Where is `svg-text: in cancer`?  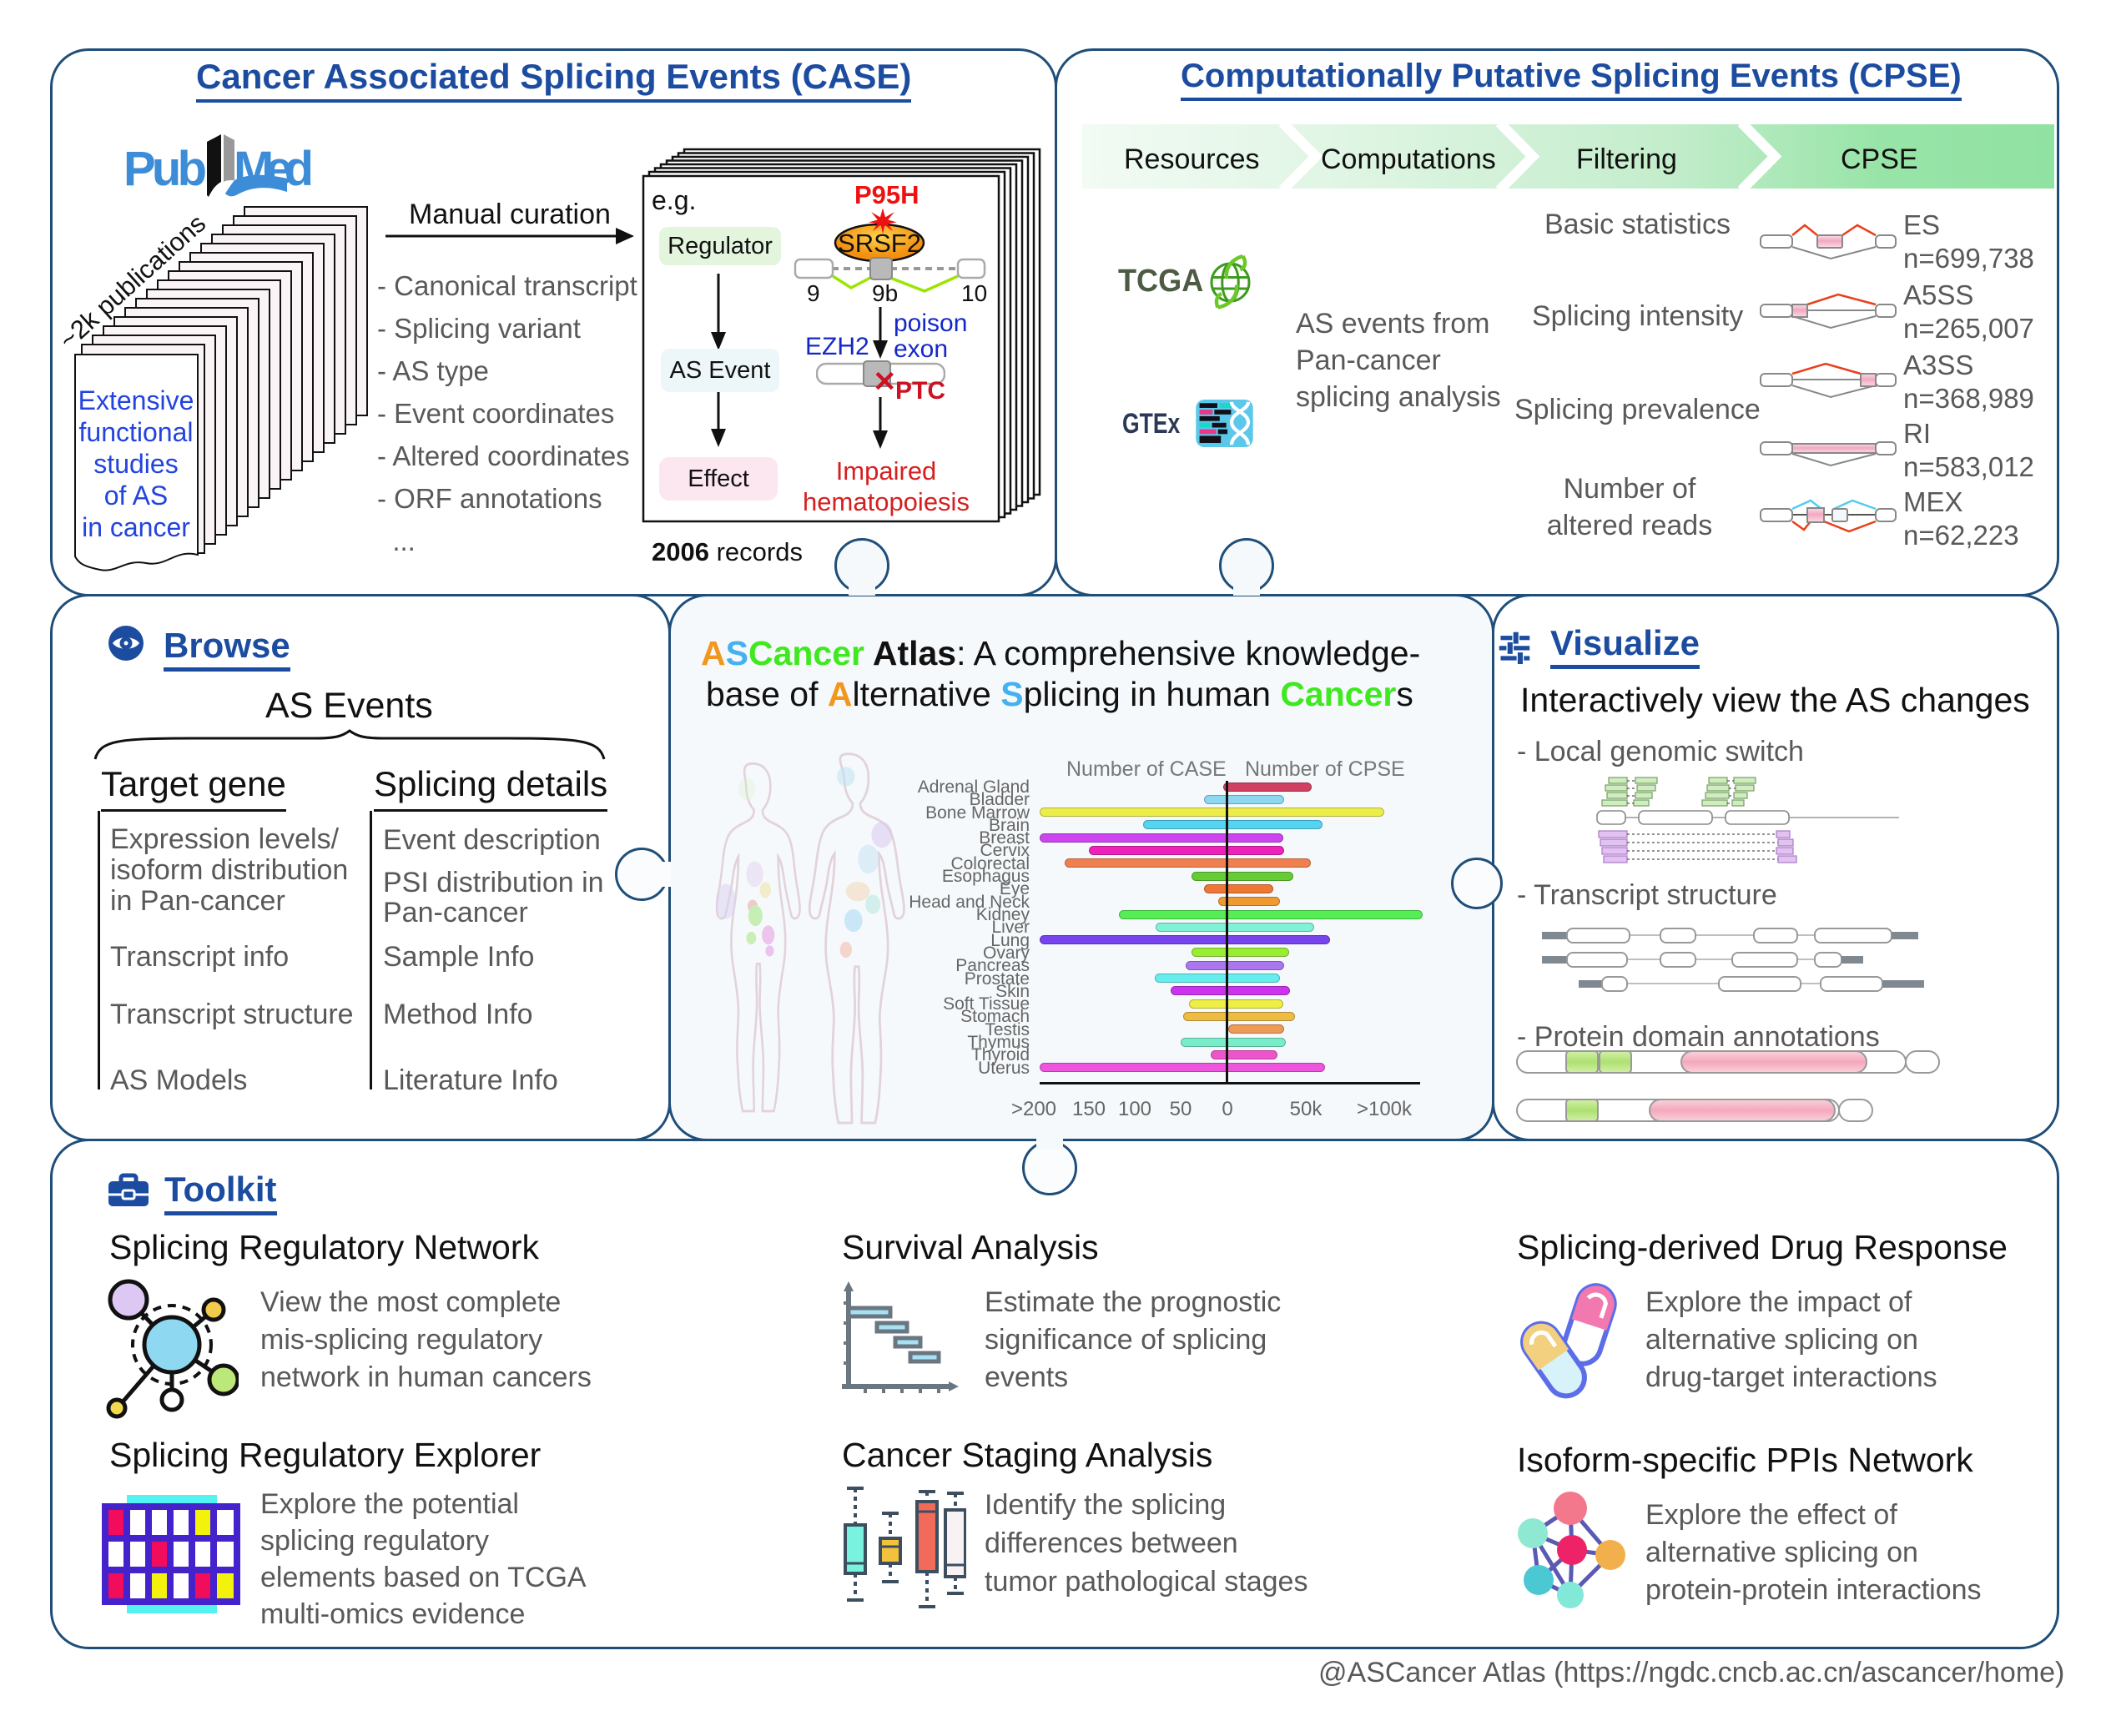
svg-text: in cancer is located at coordinates (136, 527).